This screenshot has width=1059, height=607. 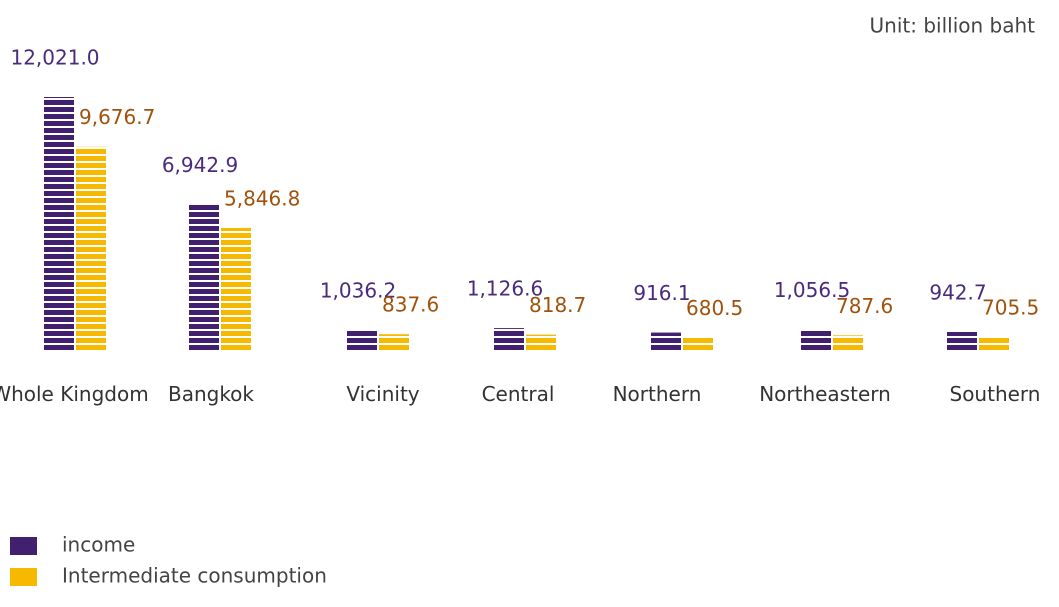 What do you see at coordinates (117, 117) in the screenshot?
I see `value-label: 9,676.7` at bounding box center [117, 117].